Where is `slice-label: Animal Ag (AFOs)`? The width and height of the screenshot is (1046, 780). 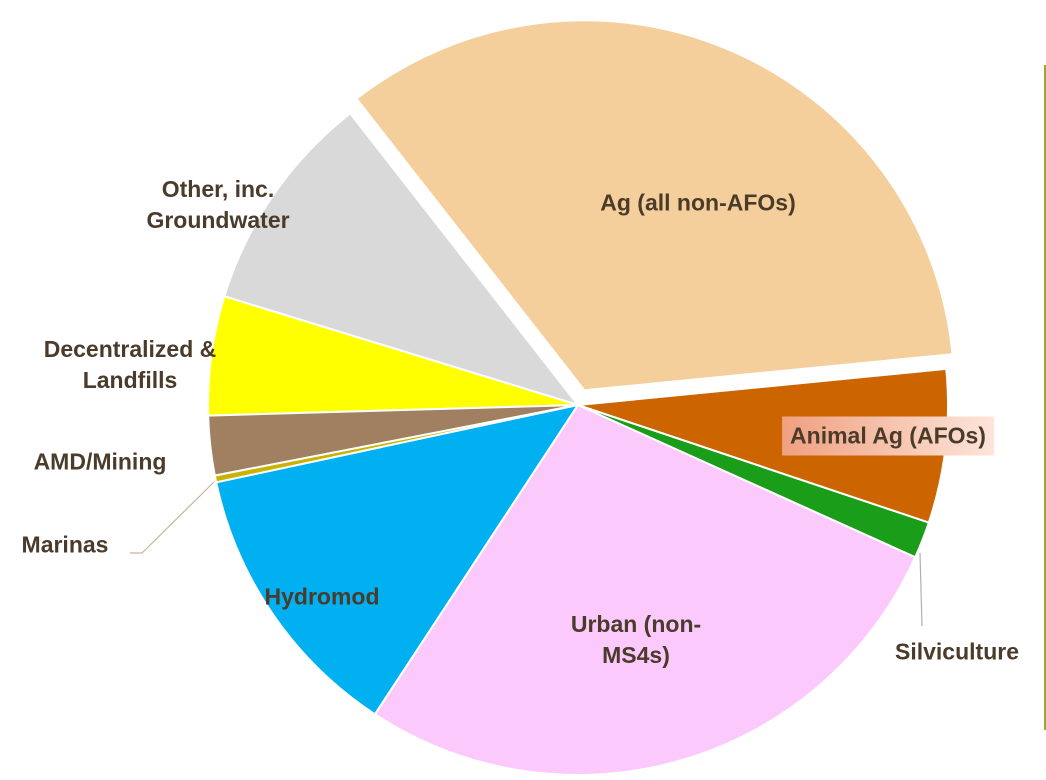 slice-label: Animal Ag (AFOs) is located at coordinates (888, 436).